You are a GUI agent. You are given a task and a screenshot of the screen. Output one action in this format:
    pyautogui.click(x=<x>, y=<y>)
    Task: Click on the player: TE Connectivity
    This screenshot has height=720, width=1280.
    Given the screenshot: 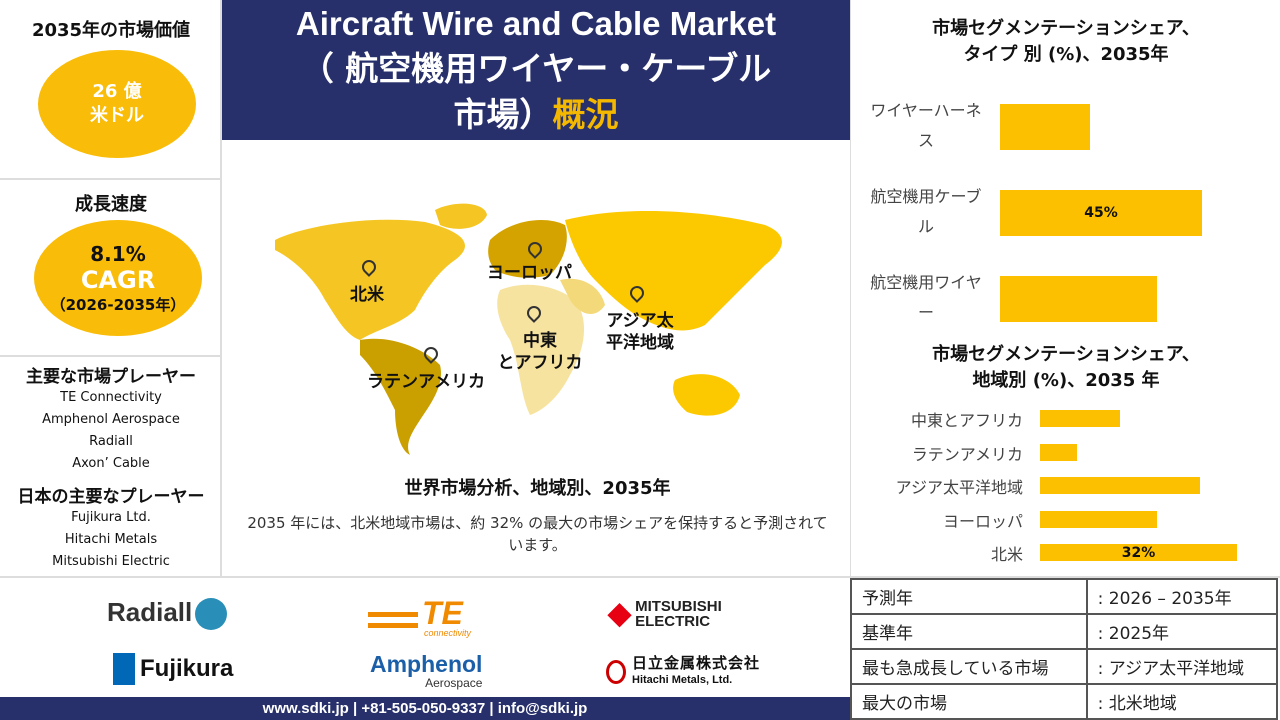 What is the action you would take?
    pyautogui.click(x=111, y=397)
    